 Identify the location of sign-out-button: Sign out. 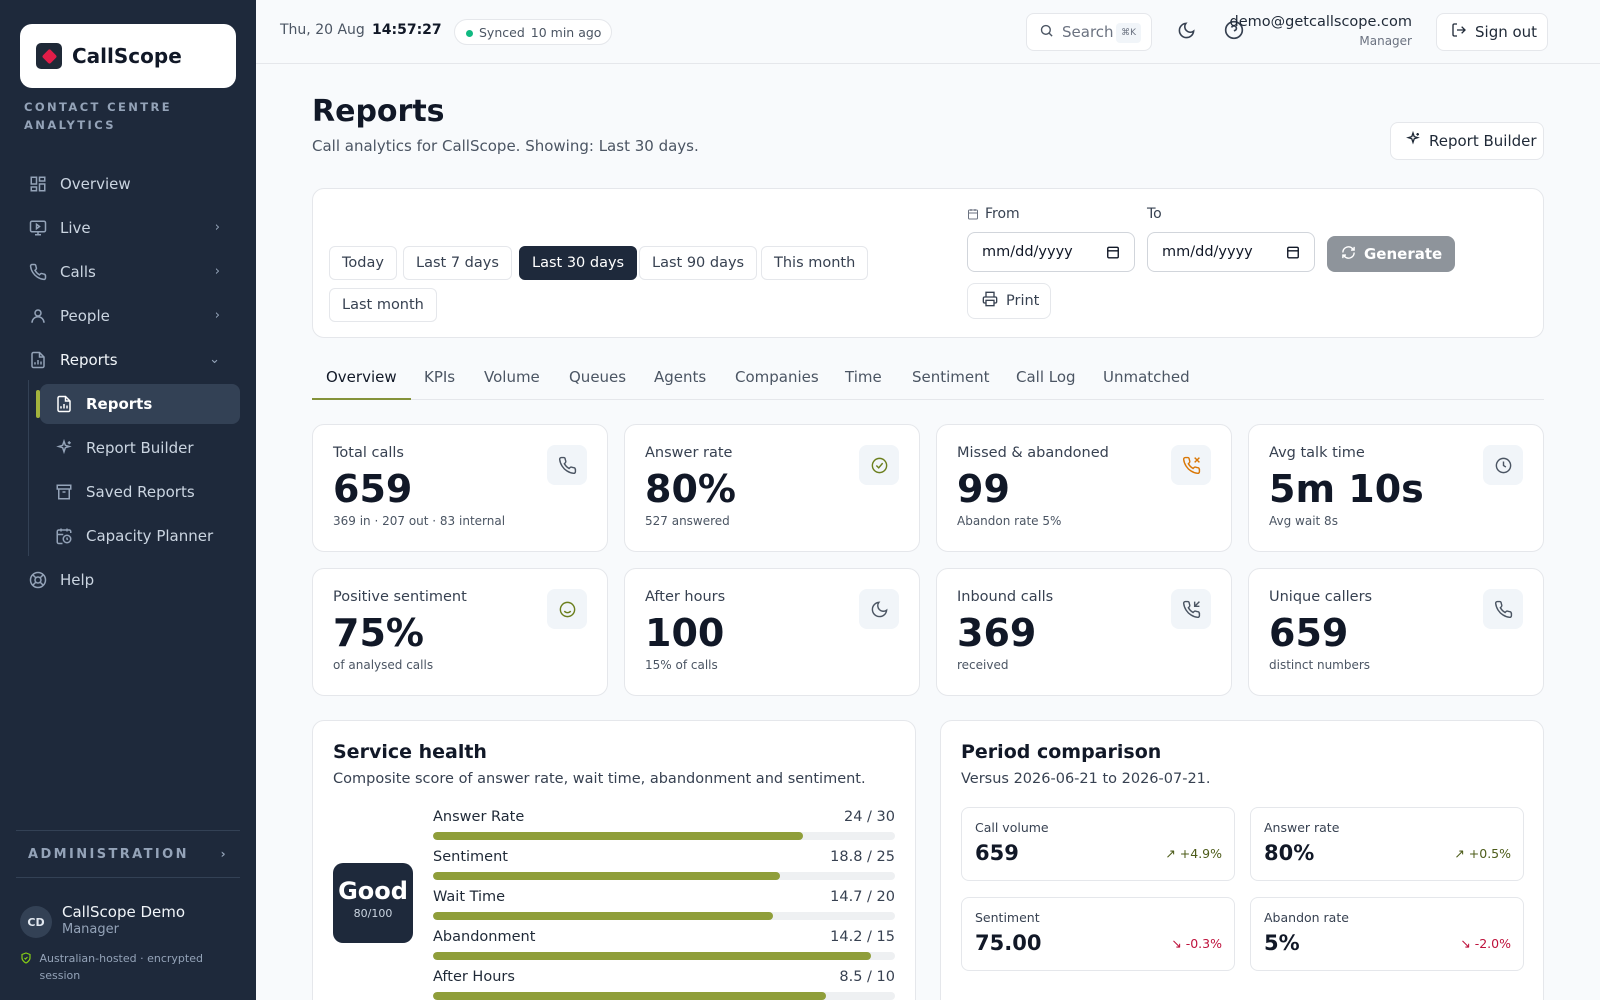
(1492, 32).